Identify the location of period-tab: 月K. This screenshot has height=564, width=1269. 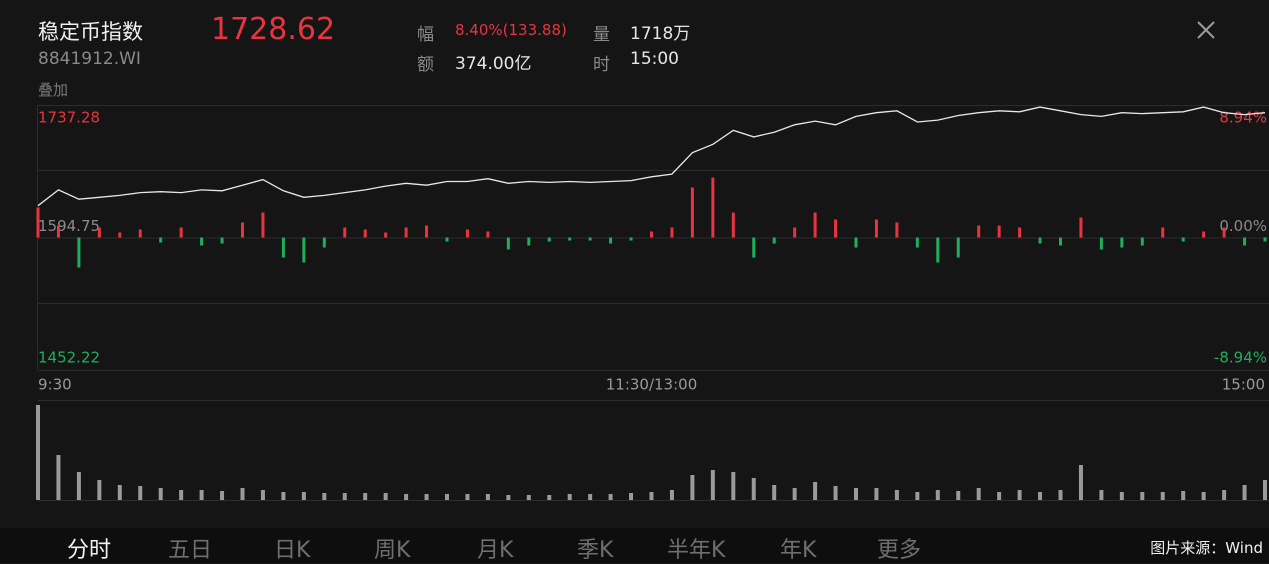
(495, 550).